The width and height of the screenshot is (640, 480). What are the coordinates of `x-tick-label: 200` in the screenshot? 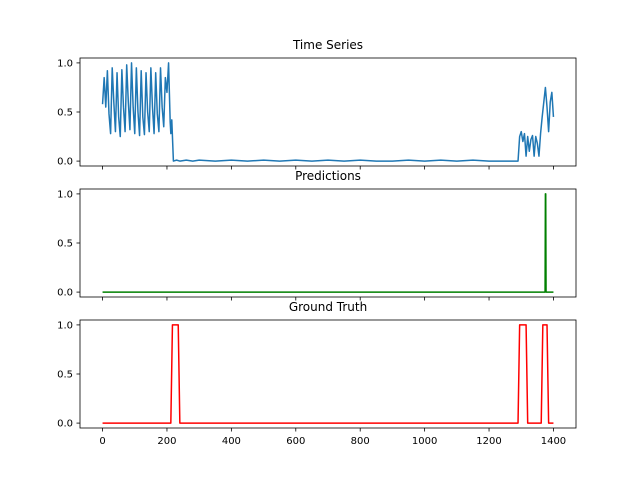 It's located at (166, 441).